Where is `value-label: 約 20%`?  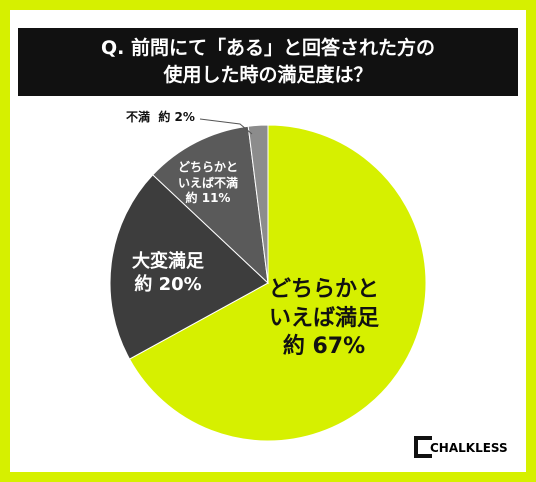
value-label: 約 20% is located at coordinates (168, 285).